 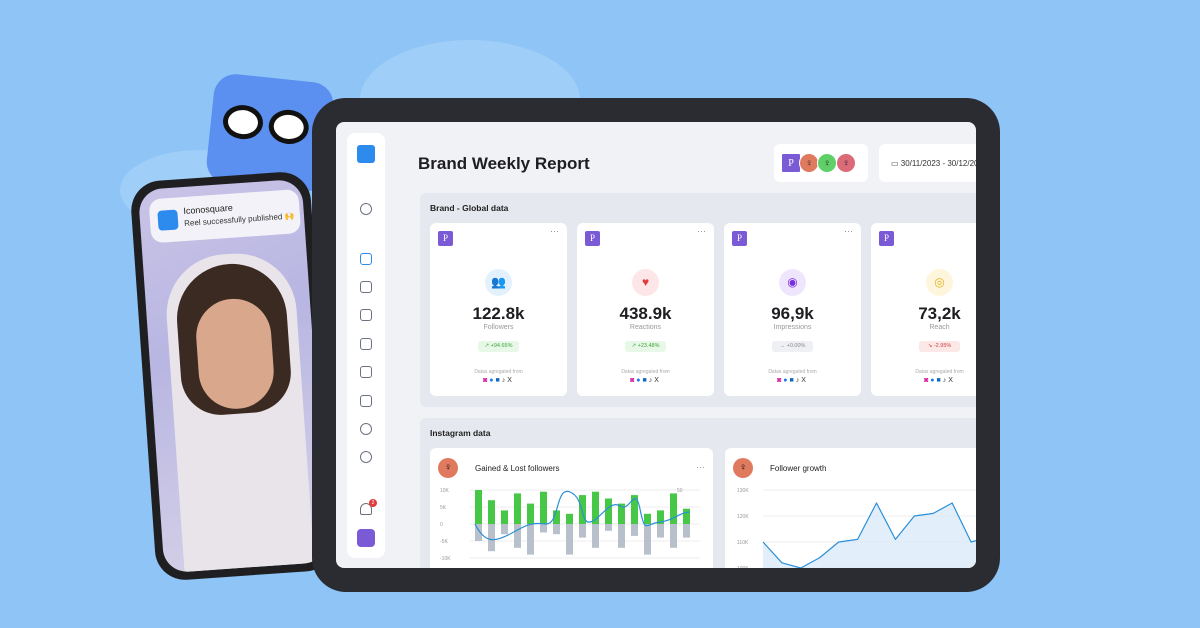 What do you see at coordinates (366, 372) in the screenshot?
I see `calendar-icon` at bounding box center [366, 372].